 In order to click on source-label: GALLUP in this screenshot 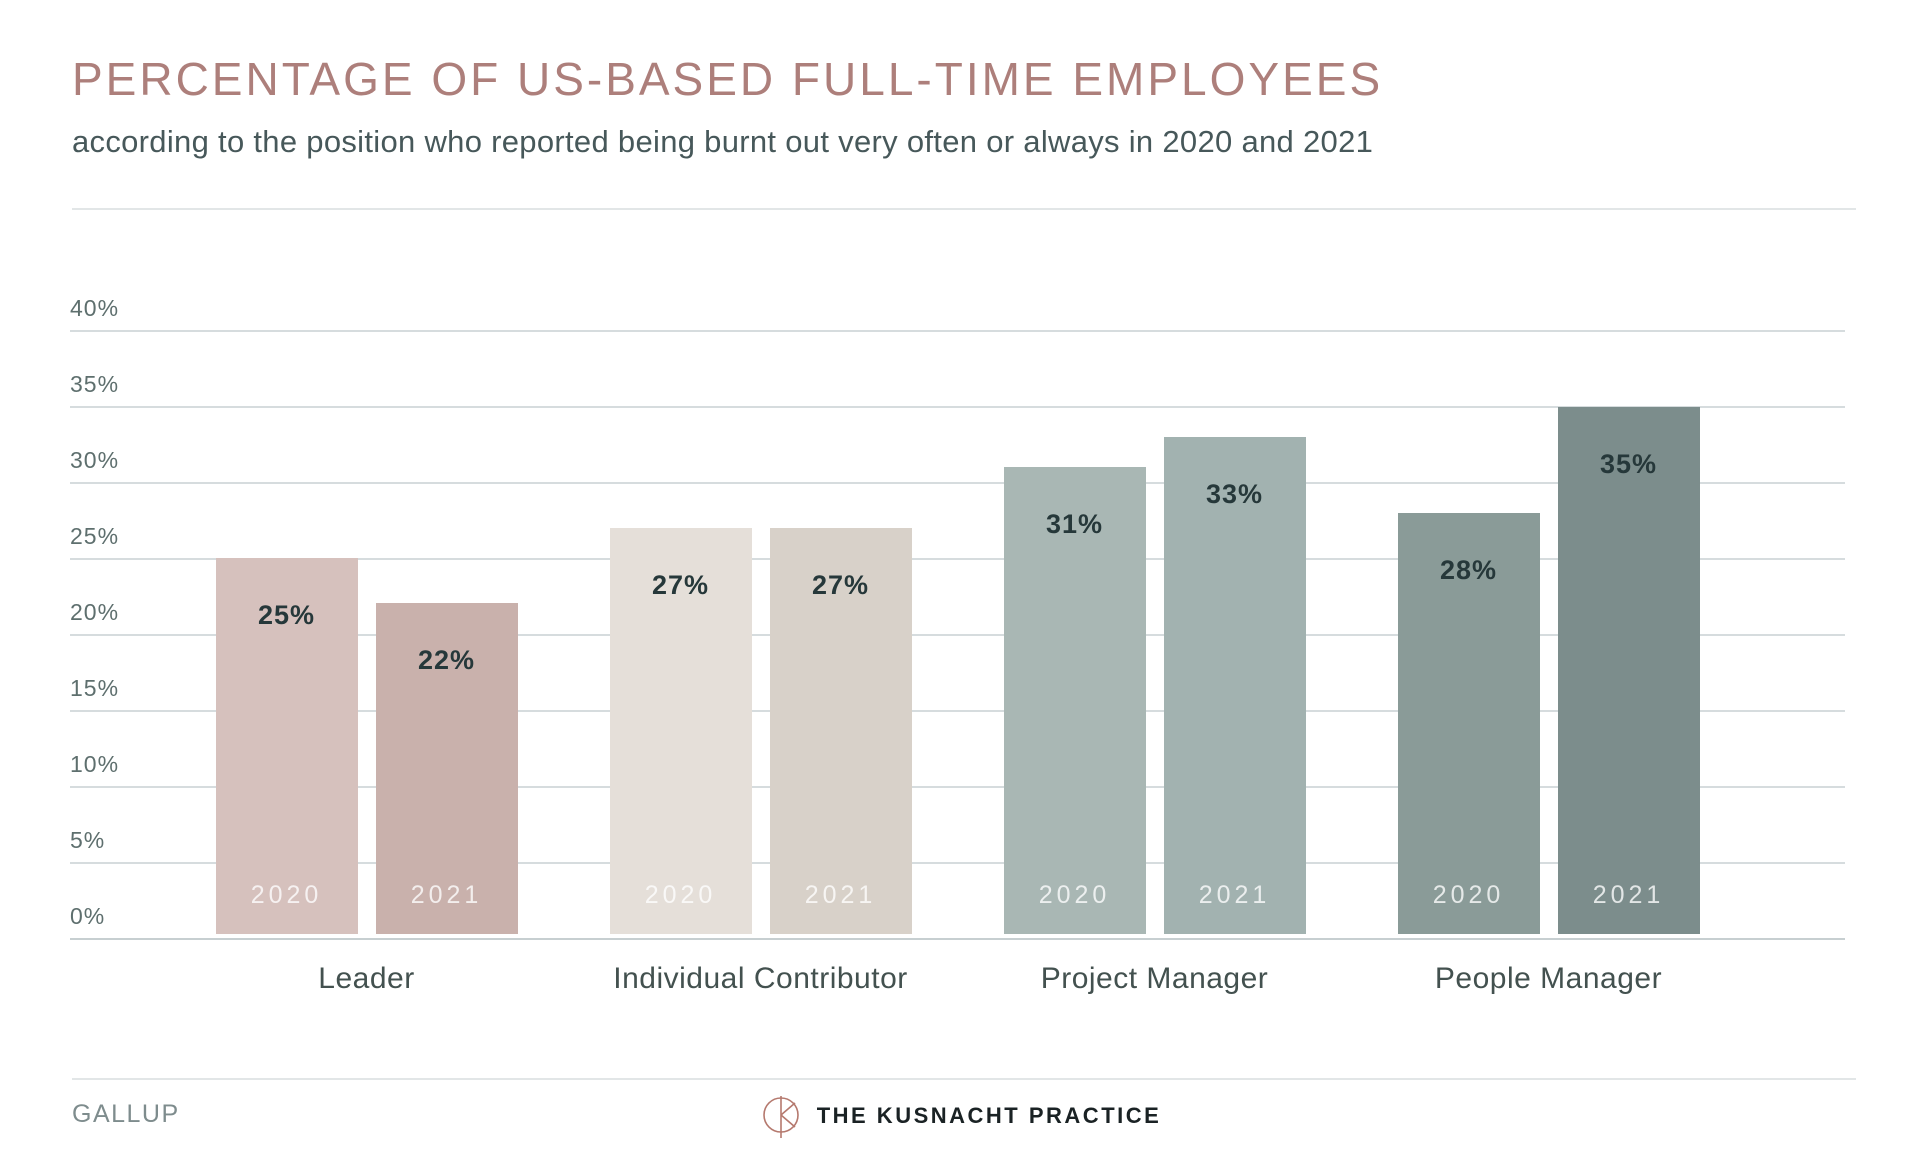, I will do `click(126, 1114)`.